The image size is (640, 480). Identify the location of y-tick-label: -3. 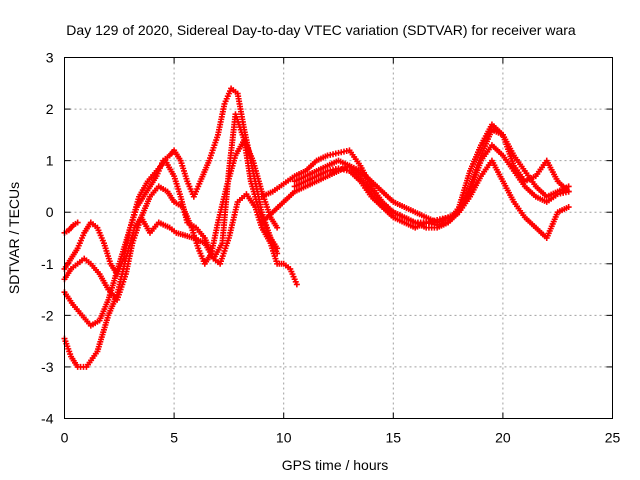
(47, 367).